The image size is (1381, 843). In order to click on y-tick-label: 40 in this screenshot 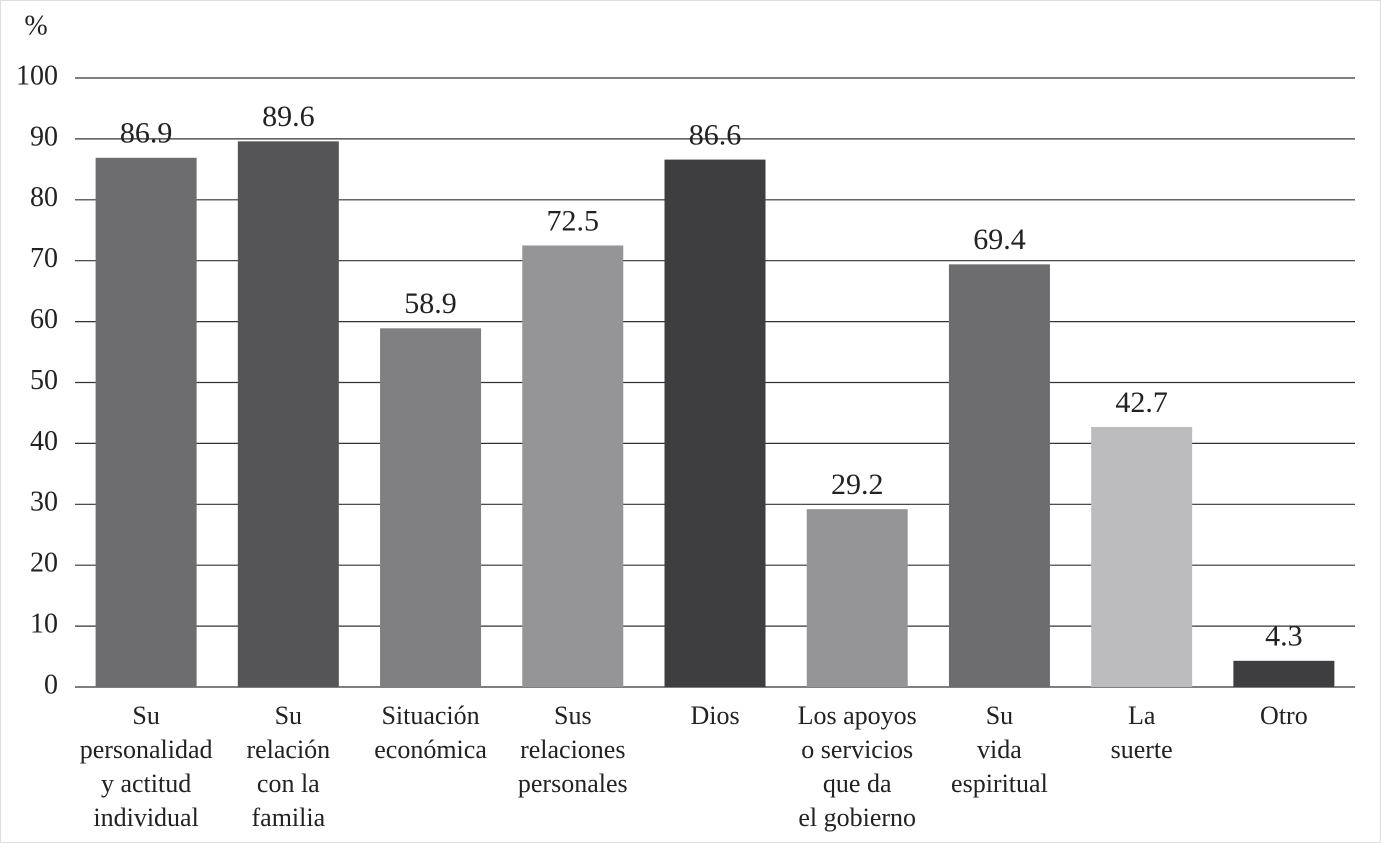, I will do `click(44, 441)`.